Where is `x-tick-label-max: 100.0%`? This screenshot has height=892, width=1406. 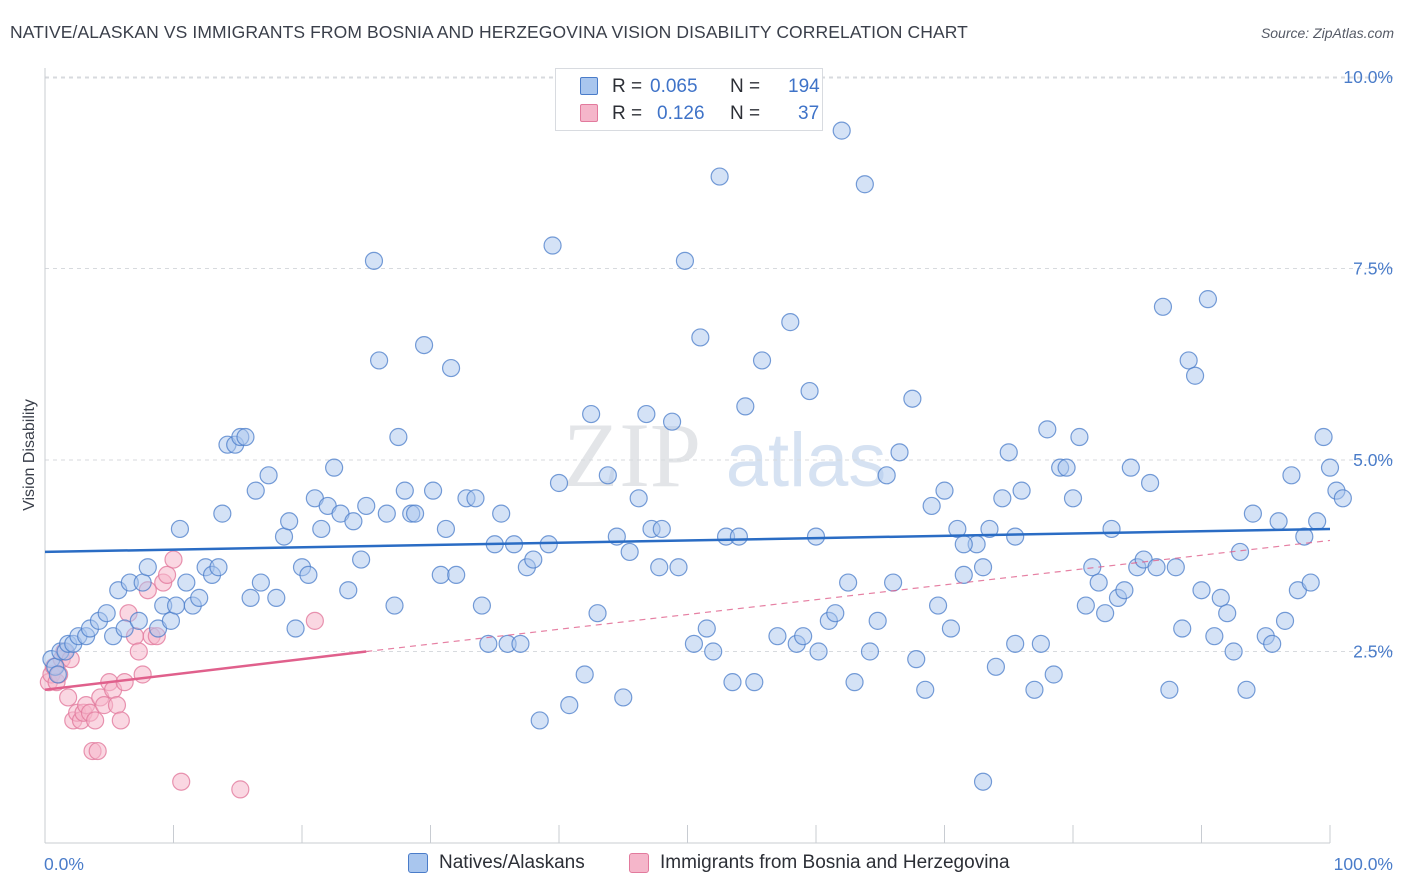
x-tick-label-max: 100.0% is located at coordinates (1363, 864).